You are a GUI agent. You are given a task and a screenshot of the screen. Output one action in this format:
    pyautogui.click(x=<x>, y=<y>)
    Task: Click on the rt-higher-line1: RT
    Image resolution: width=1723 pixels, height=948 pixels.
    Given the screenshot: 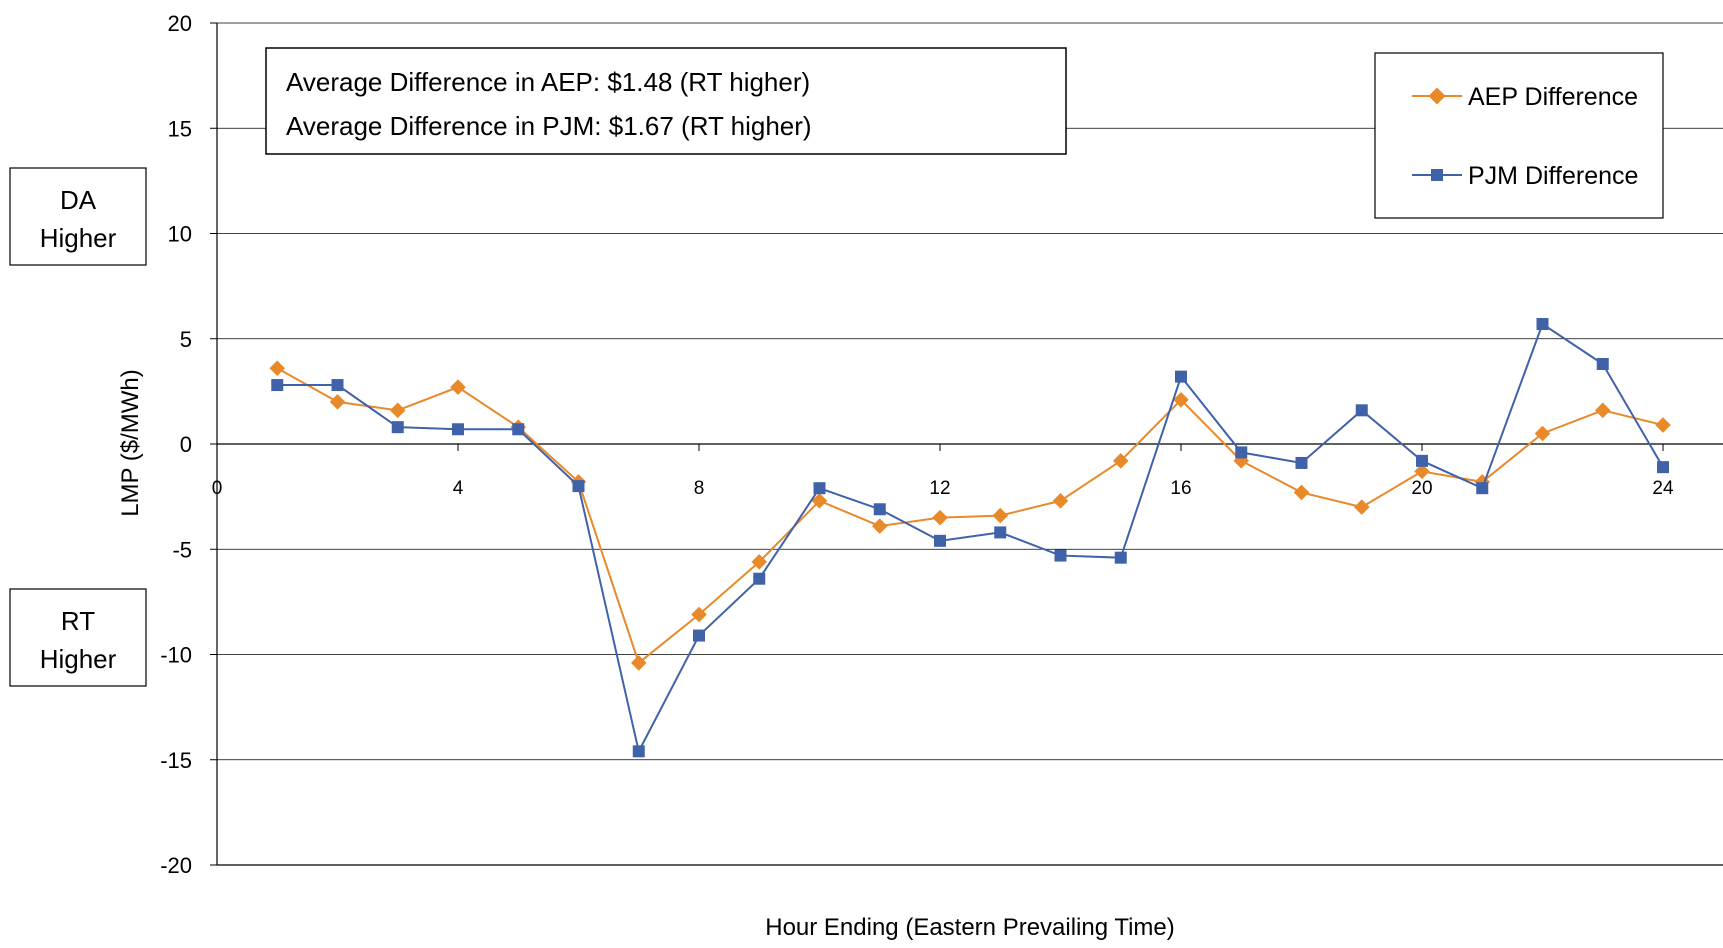 What is the action you would take?
    pyautogui.click(x=78, y=621)
    